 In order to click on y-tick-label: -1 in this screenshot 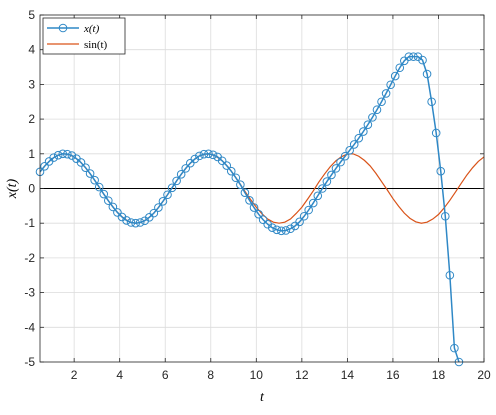, I will do `click(29, 223)`.